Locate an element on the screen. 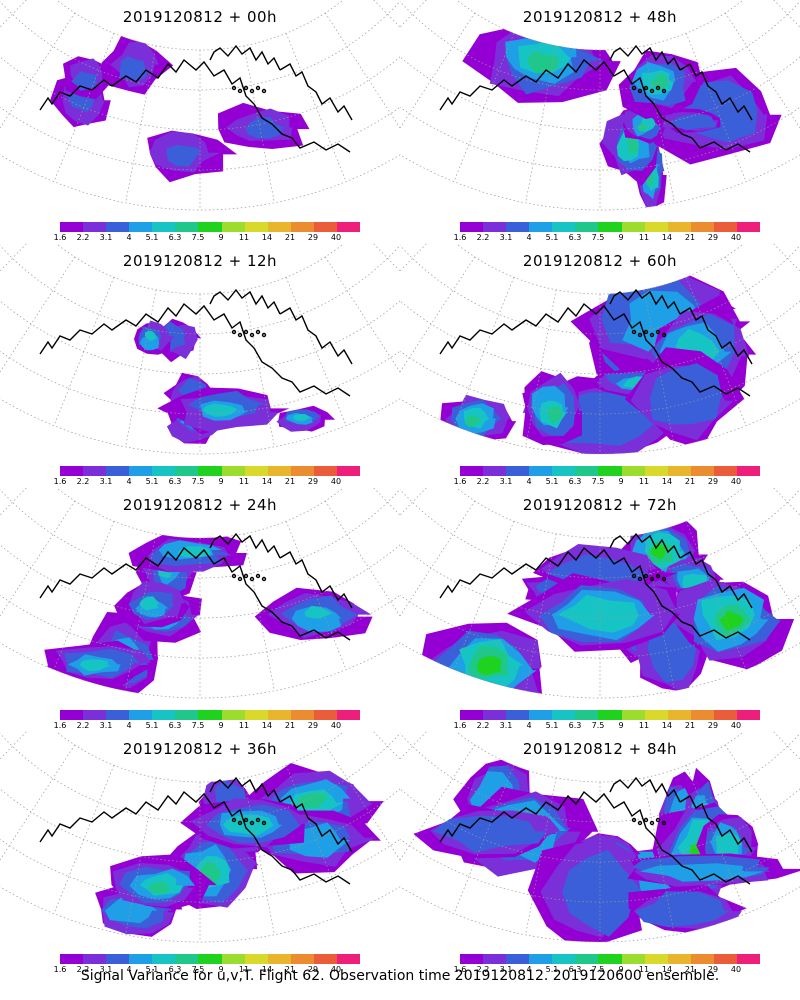  colorbar-tick-label: 7.5 is located at coordinates (198, 969).